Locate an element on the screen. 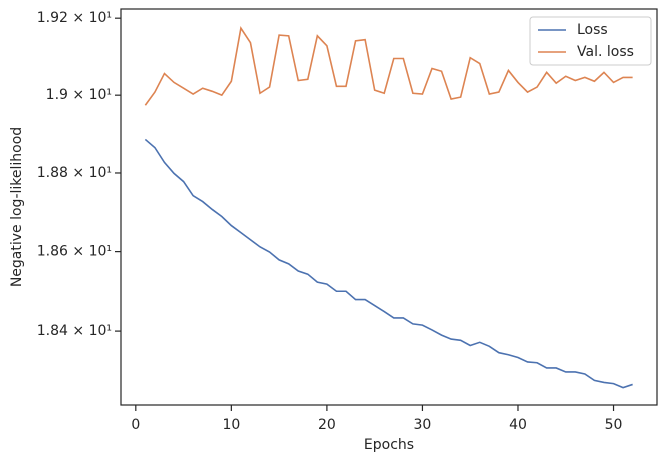 The width and height of the screenshot is (666, 464). legend-label: Val. loss is located at coordinates (605, 52).